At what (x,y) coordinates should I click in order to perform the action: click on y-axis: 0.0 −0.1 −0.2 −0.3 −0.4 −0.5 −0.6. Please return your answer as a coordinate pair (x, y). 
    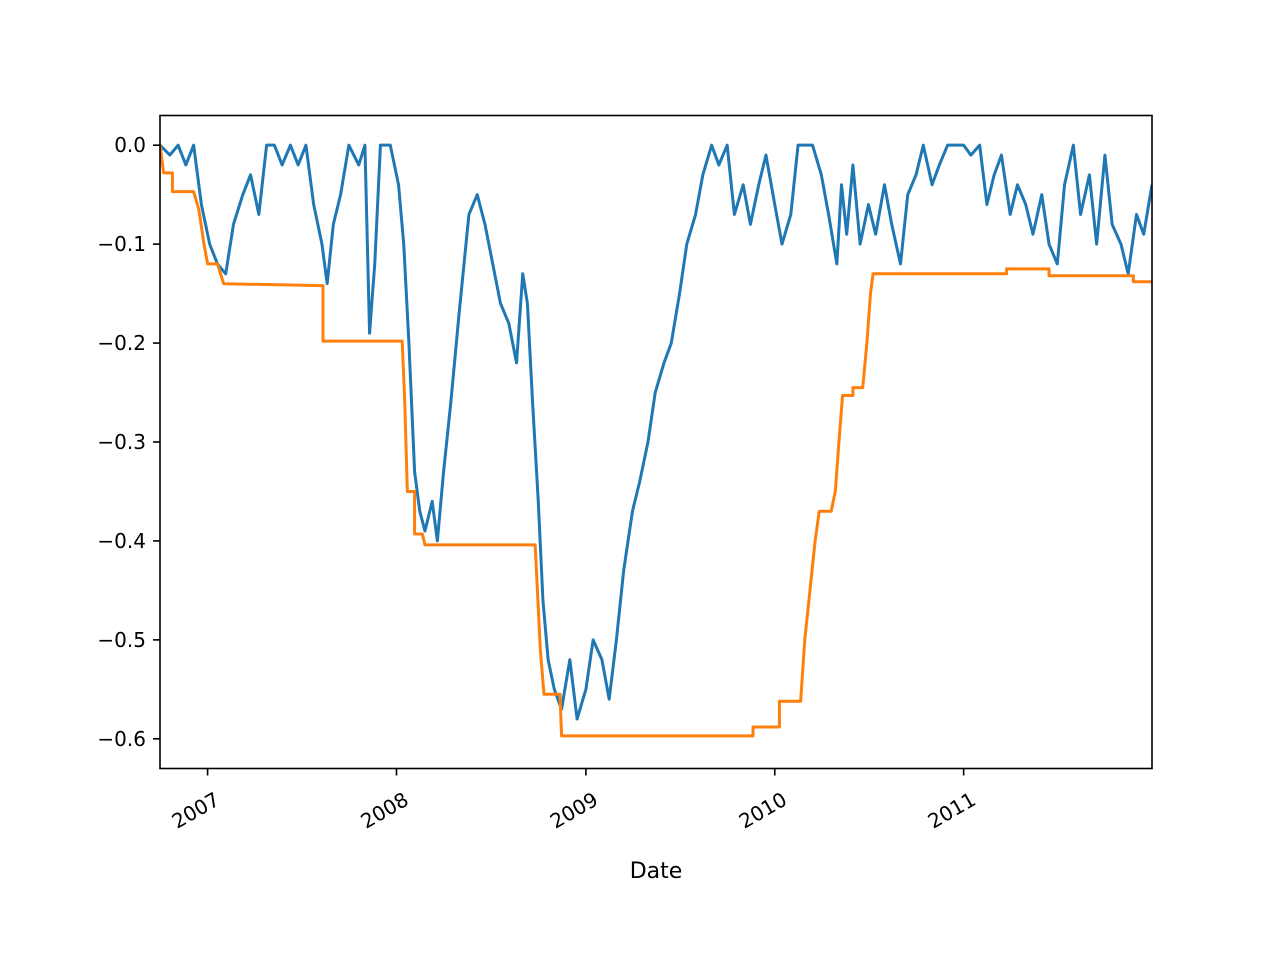
    Looking at the image, I should click on (128, 442).